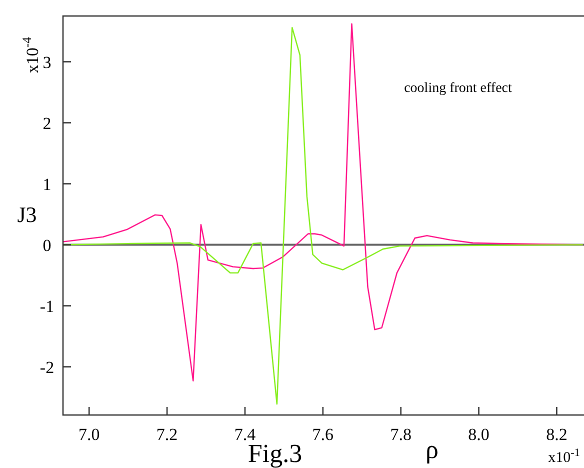 The image size is (584, 468). Describe the element at coordinates (458, 88) in the screenshot. I see `annotation: cooling front effect` at that location.